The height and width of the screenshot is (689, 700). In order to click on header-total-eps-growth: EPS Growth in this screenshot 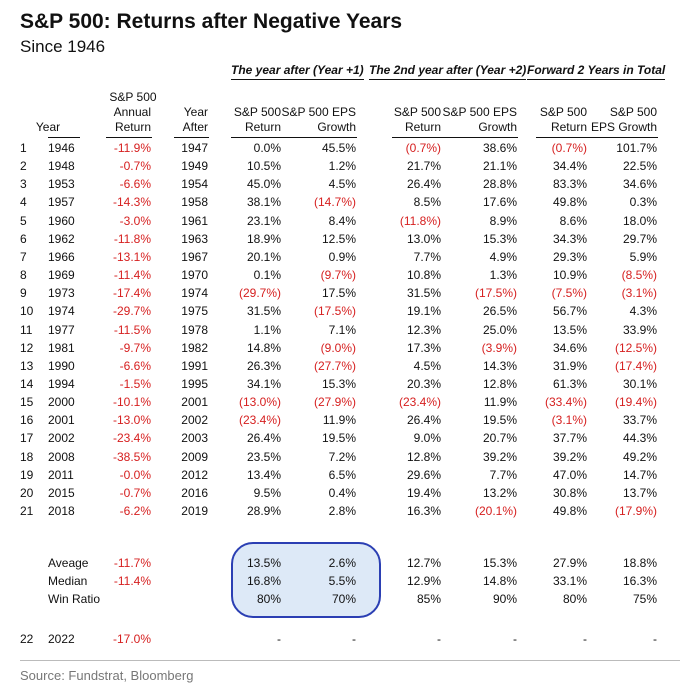, I will do `click(623, 127)`.